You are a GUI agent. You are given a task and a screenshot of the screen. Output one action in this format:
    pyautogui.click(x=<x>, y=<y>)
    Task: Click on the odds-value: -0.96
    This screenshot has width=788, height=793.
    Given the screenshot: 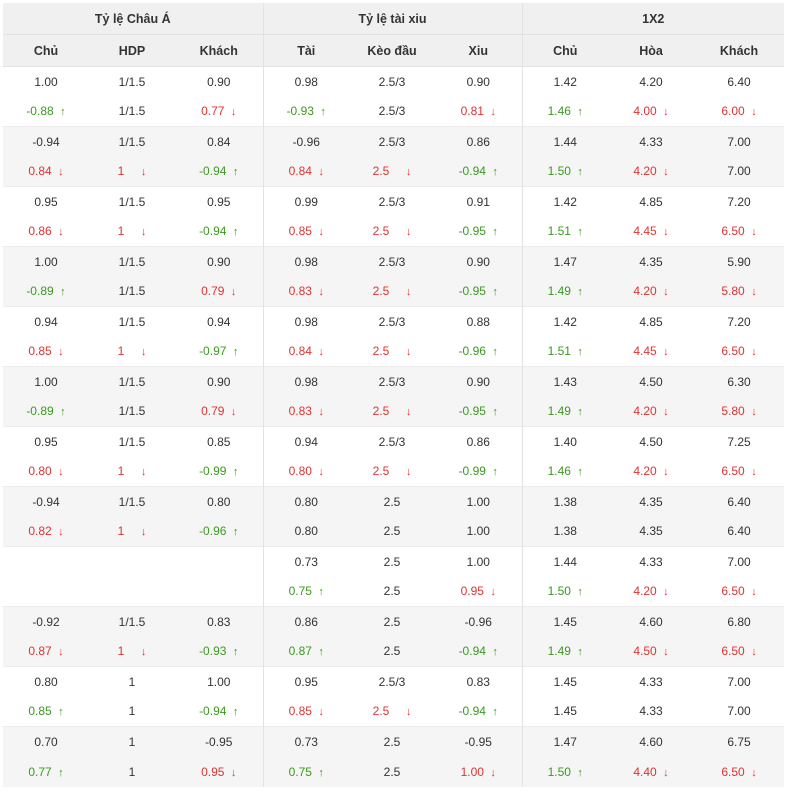 What is the action you would take?
    pyautogui.click(x=213, y=531)
    